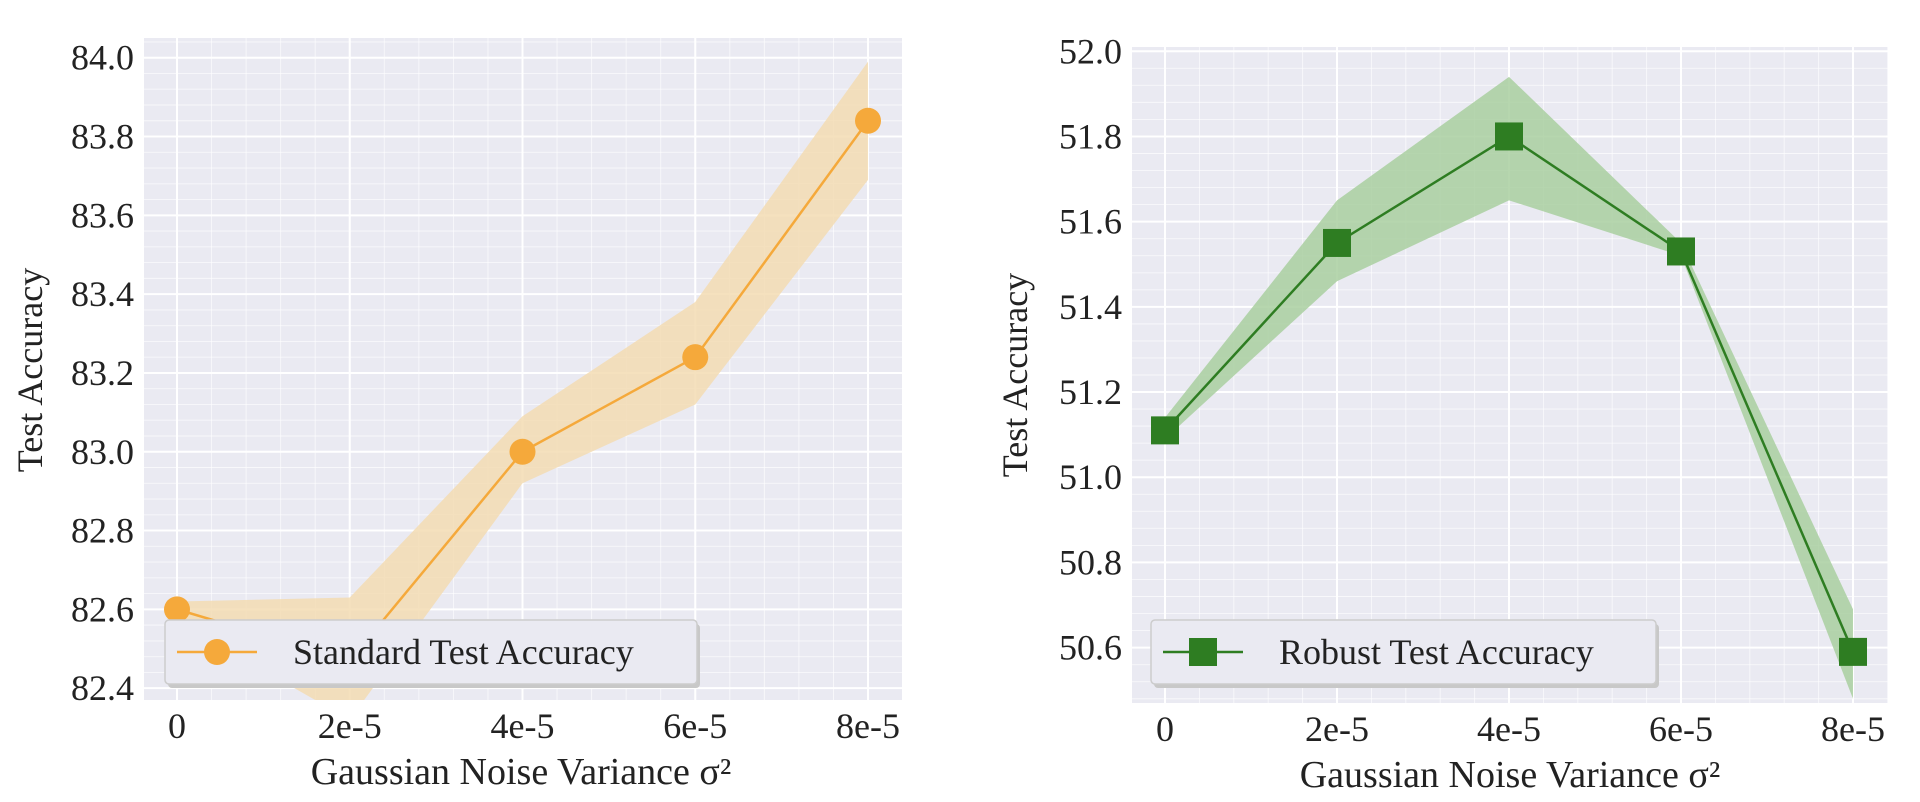 The width and height of the screenshot is (1920, 802). Describe the element at coordinates (102, 452) in the screenshot. I see `y-tick-label: 83.0` at that location.